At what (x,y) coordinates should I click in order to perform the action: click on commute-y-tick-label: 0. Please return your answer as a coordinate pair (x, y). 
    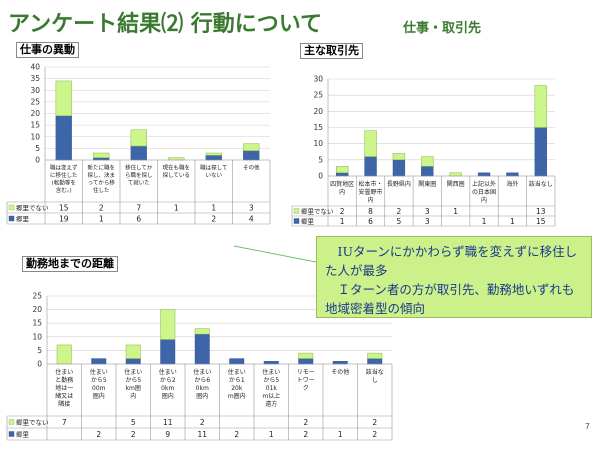
    Looking at the image, I should click on (39, 364).